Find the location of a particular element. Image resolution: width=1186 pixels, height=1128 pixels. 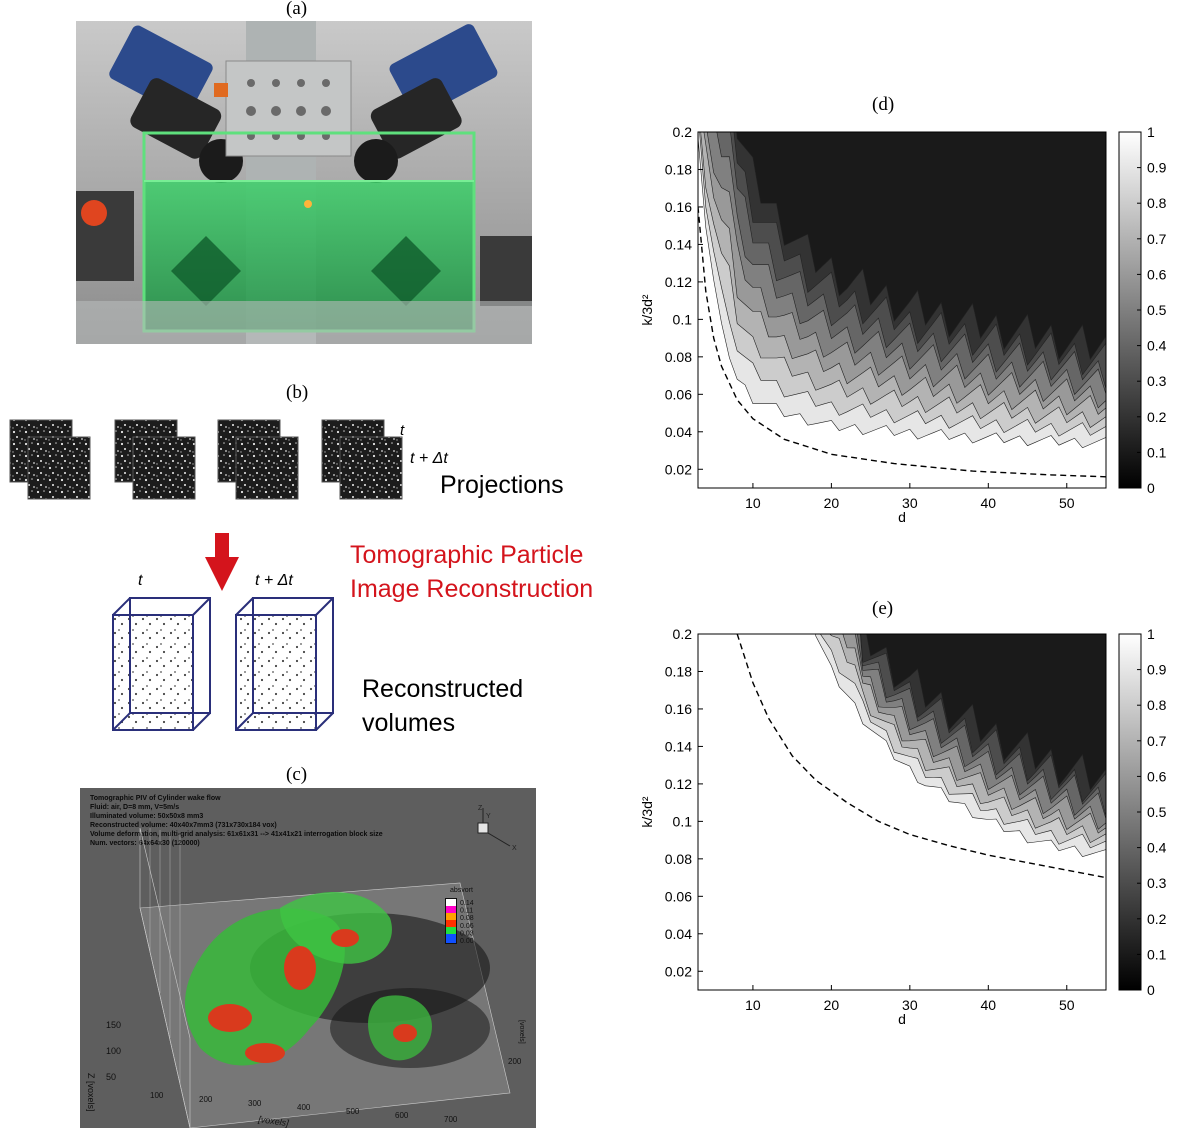

method-label-line2: Image Reconstruction is located at coordinates (471, 589).